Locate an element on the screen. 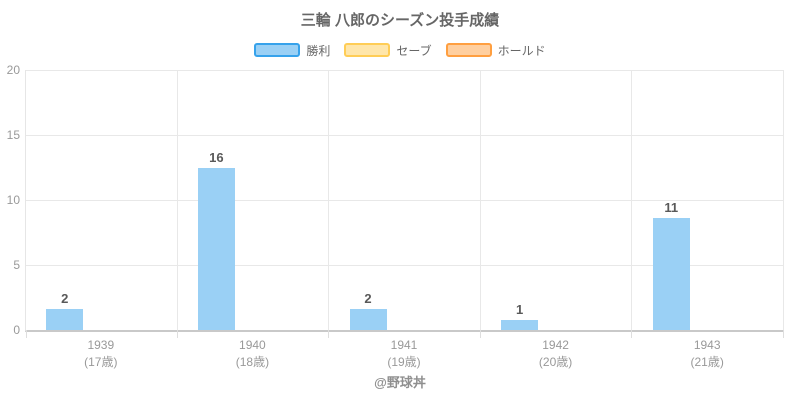 This screenshot has height=400, width=800. x-label-year: 1943 is located at coordinates (707, 345).